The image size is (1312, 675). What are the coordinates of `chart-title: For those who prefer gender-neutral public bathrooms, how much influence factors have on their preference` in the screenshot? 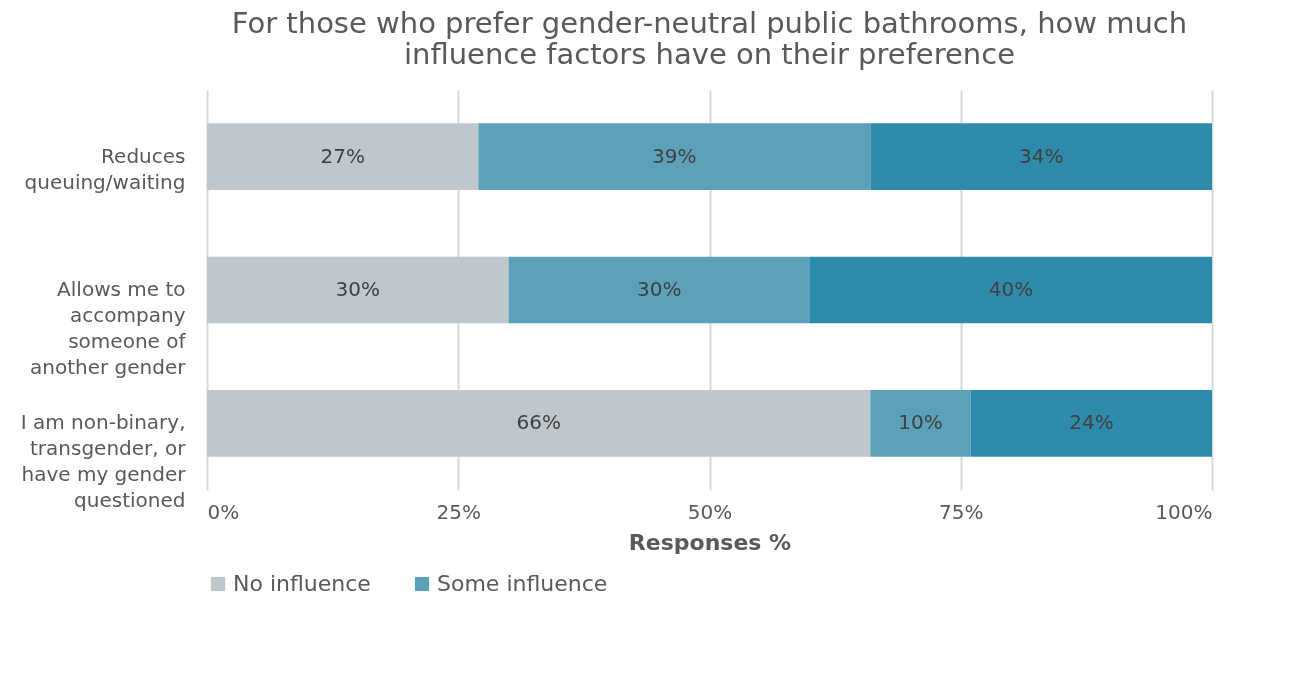 It's located at (709, 38).